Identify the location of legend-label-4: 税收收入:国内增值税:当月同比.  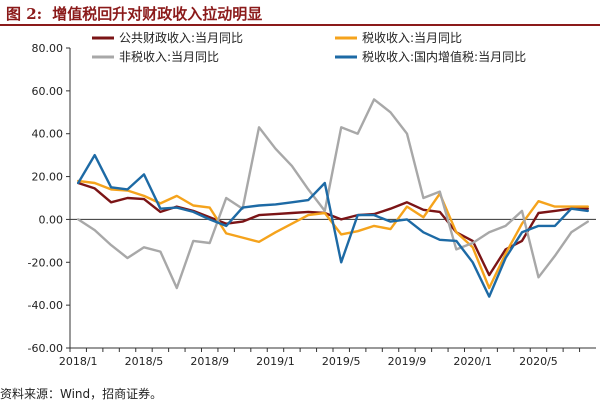
(444, 56).